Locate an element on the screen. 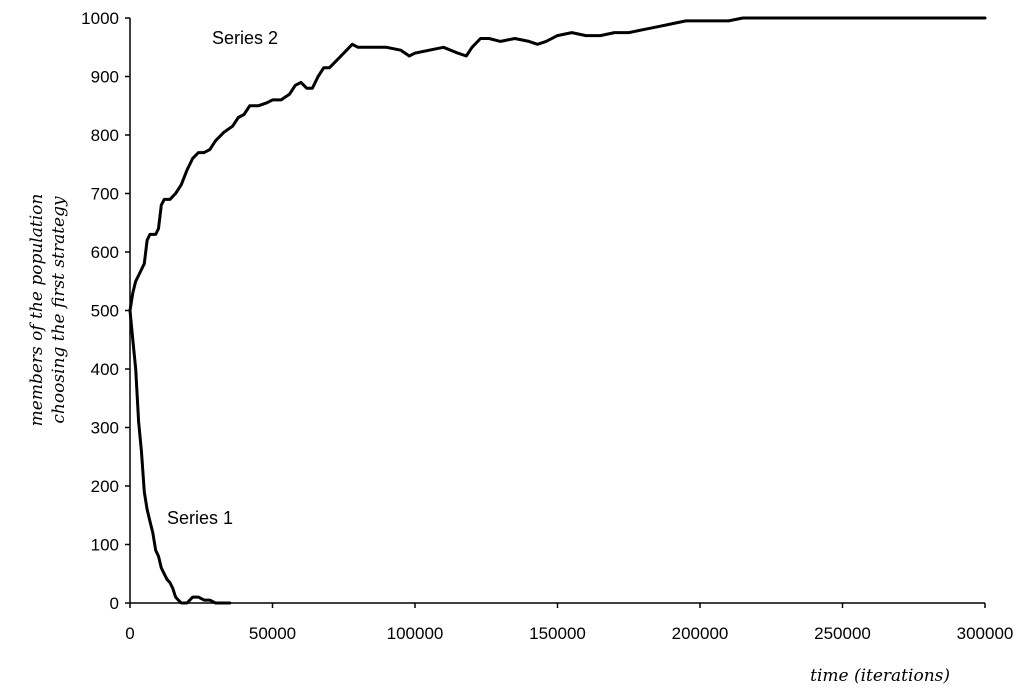  series-1-label: Series 1 is located at coordinates (200, 518).